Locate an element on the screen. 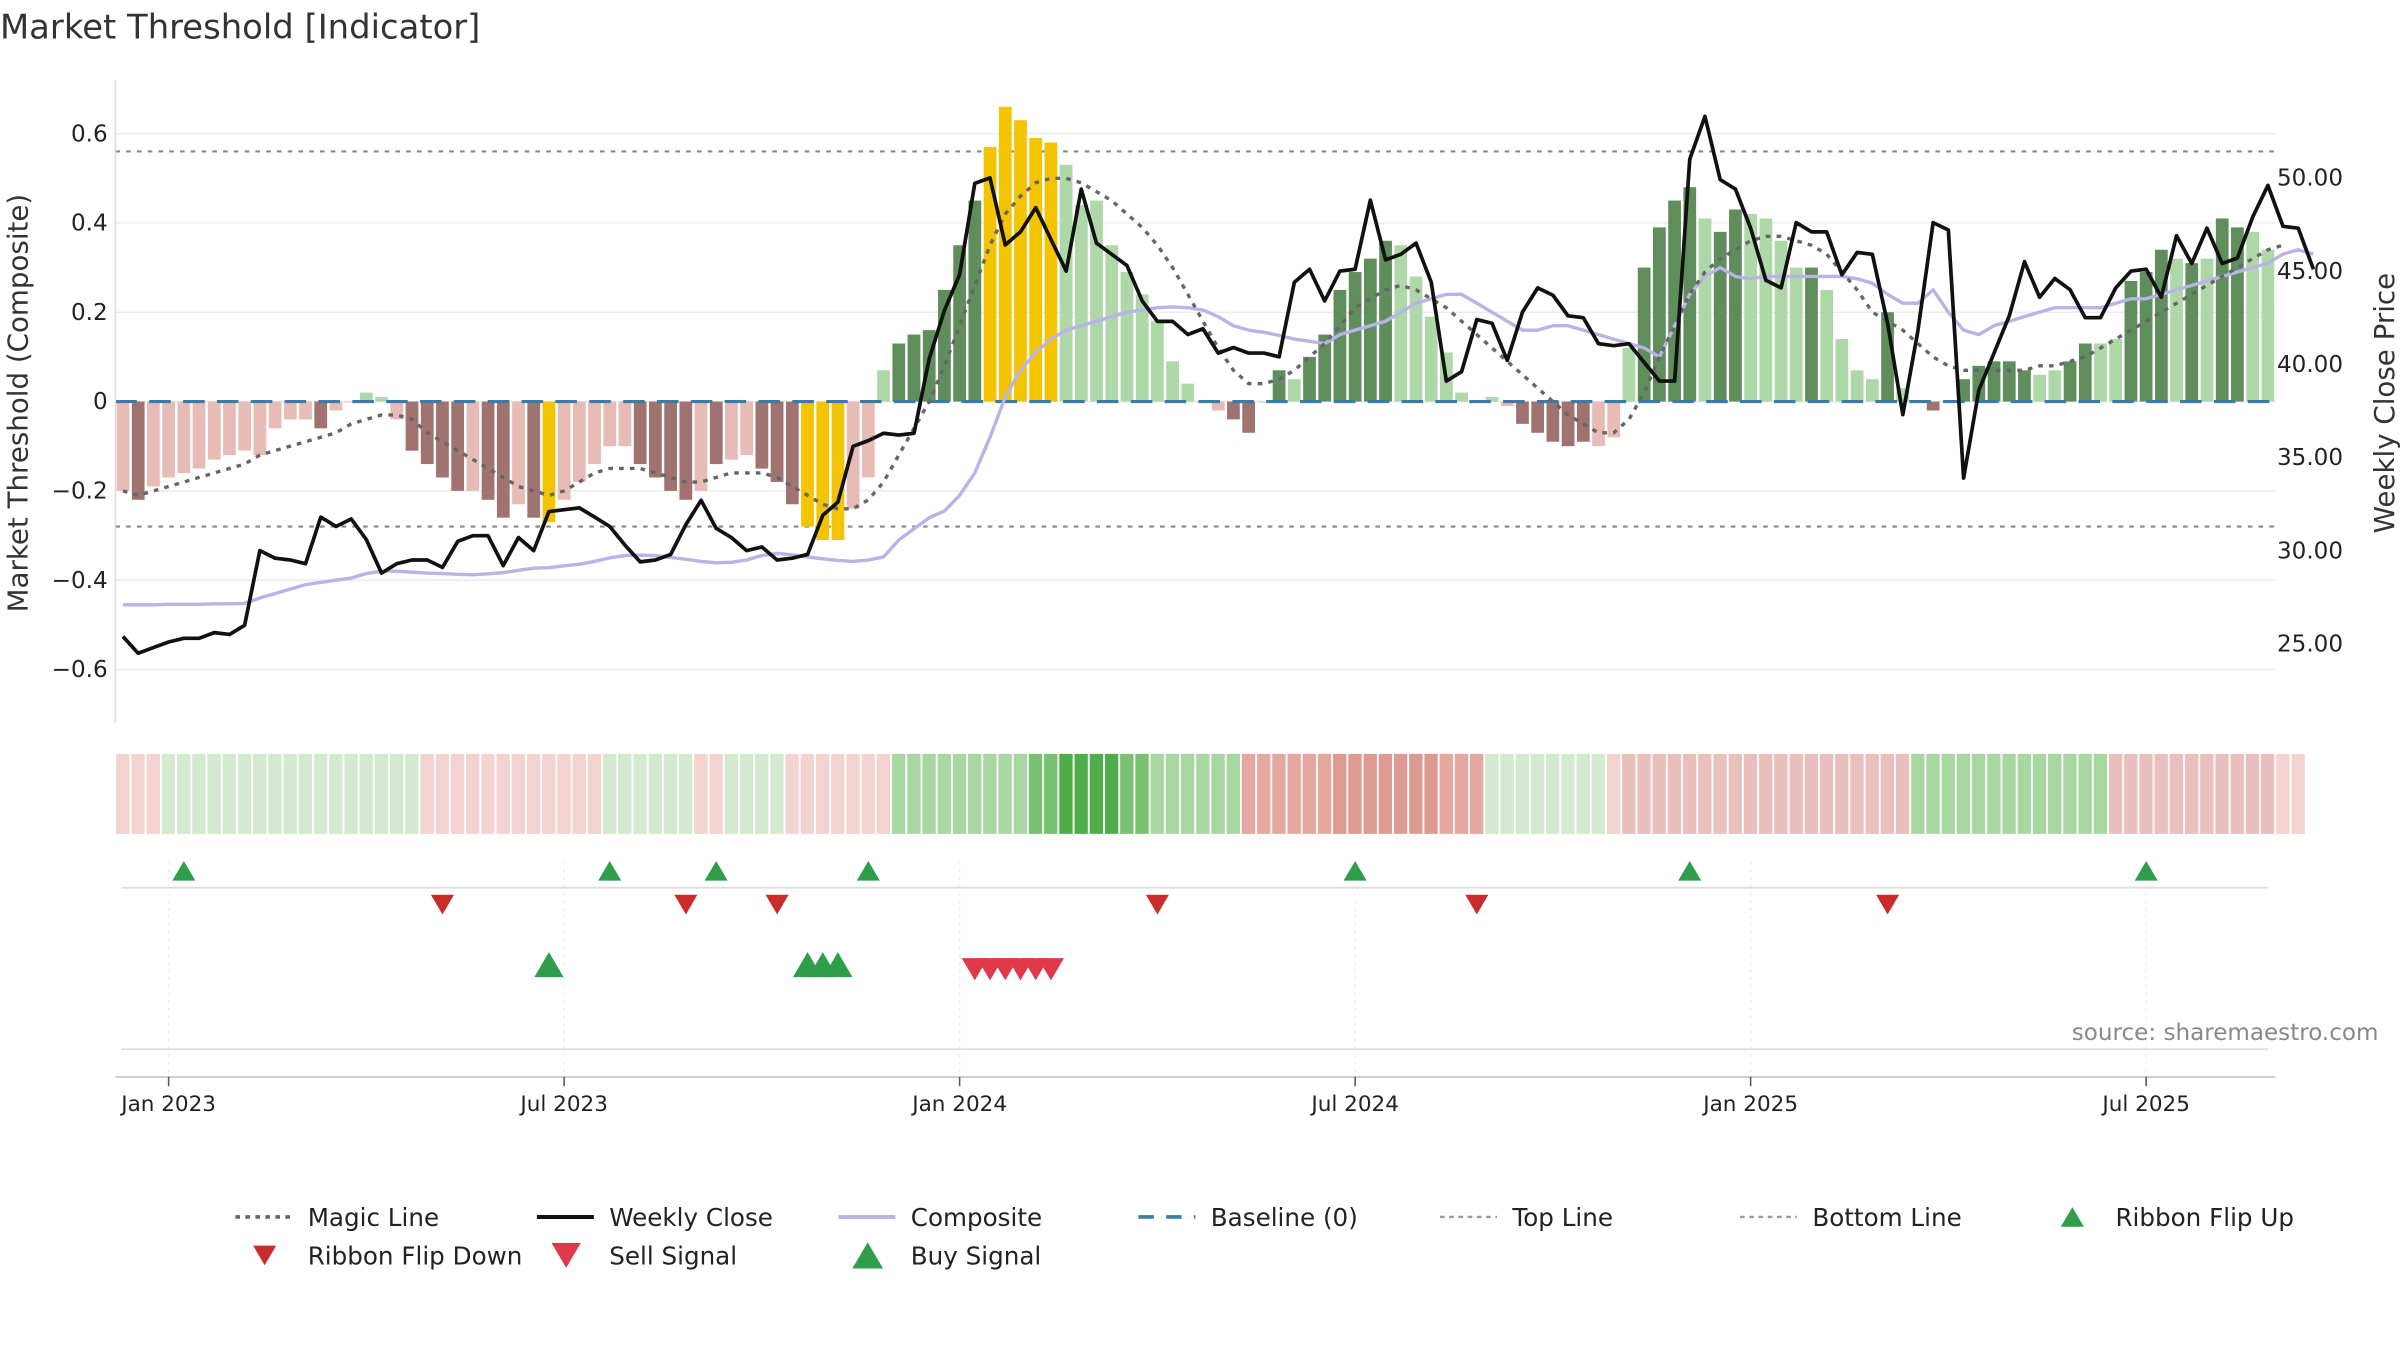  ribbon-strip is located at coordinates (1210, 793).